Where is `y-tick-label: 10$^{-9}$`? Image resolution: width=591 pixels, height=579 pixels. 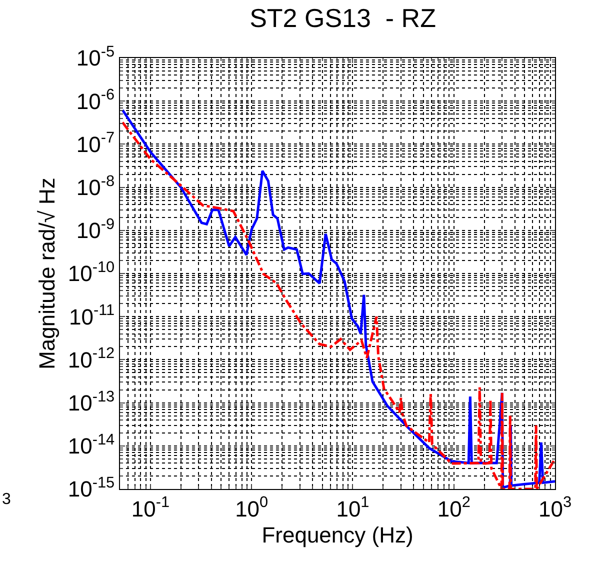
y-tick-label: 10$^{-9}$ is located at coordinates (95, 230).